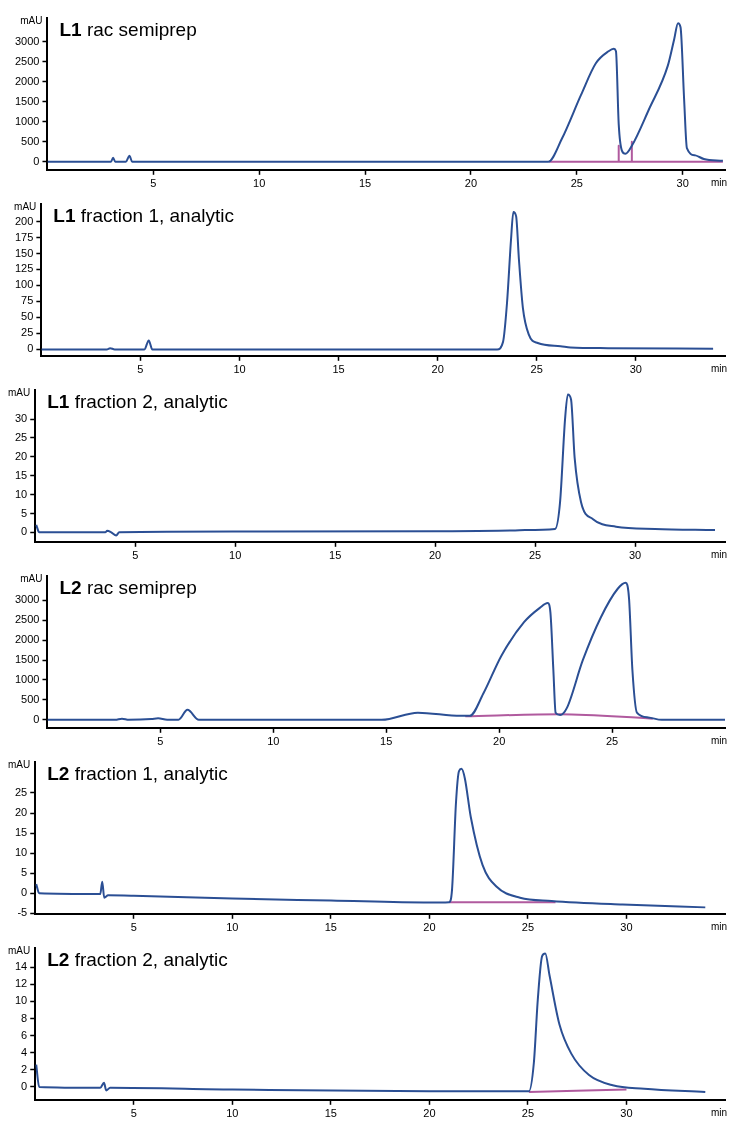 The width and height of the screenshot is (737, 1140). What do you see at coordinates (137, 959) in the screenshot?
I see `chart-title: L2 fraction 2, analytic` at bounding box center [137, 959].